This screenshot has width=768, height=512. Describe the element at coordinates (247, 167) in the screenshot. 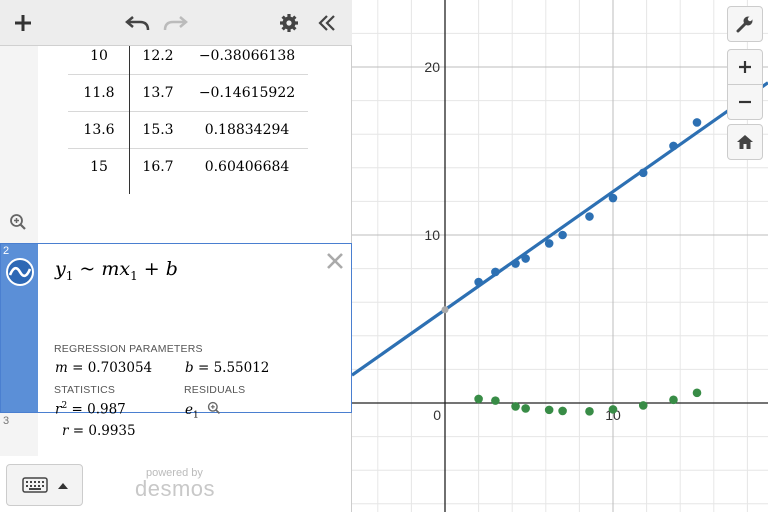

I see `table-cell-residual: 0.60406684` at that location.